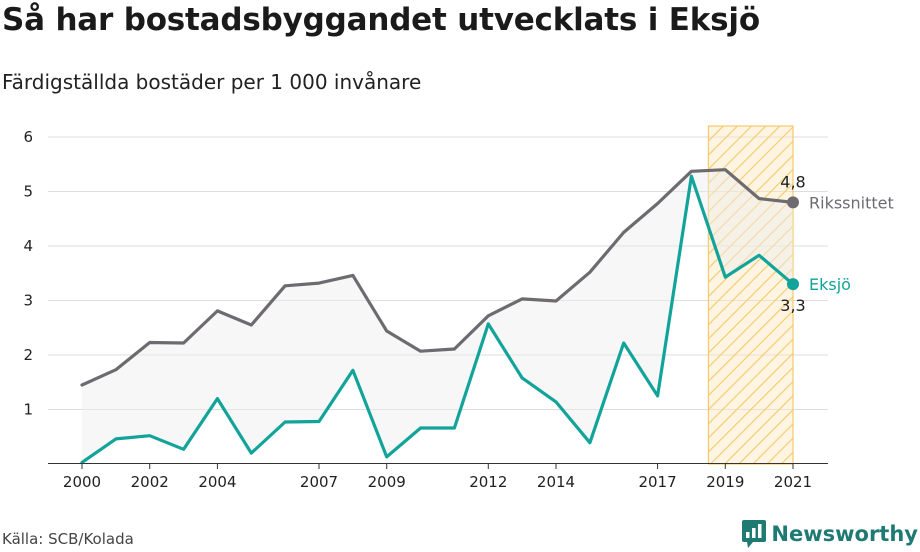  I want to click on y-tick-label: 2, so click(28, 355).